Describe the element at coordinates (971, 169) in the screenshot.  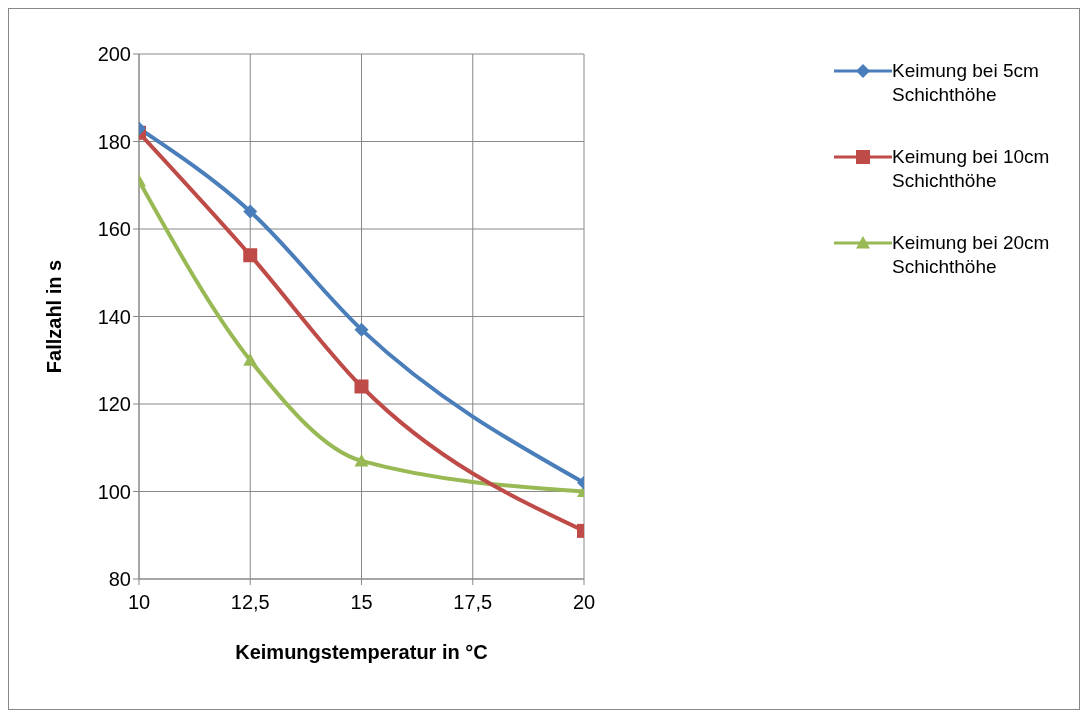
I see `legend-label: Keimung bei 10cm Schichthöhe` at that location.